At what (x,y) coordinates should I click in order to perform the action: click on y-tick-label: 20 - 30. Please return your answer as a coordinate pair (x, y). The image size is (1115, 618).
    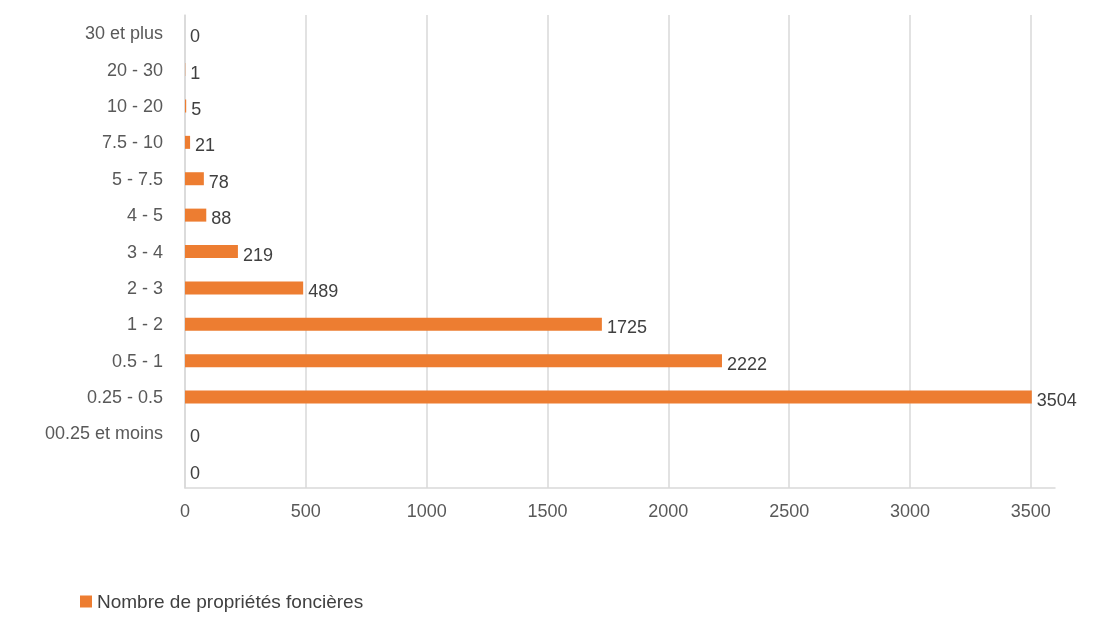
    Looking at the image, I should click on (134, 69).